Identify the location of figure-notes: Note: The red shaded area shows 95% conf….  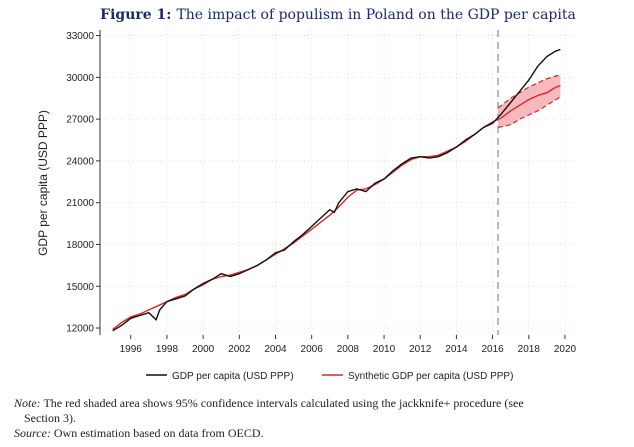
(319, 418).